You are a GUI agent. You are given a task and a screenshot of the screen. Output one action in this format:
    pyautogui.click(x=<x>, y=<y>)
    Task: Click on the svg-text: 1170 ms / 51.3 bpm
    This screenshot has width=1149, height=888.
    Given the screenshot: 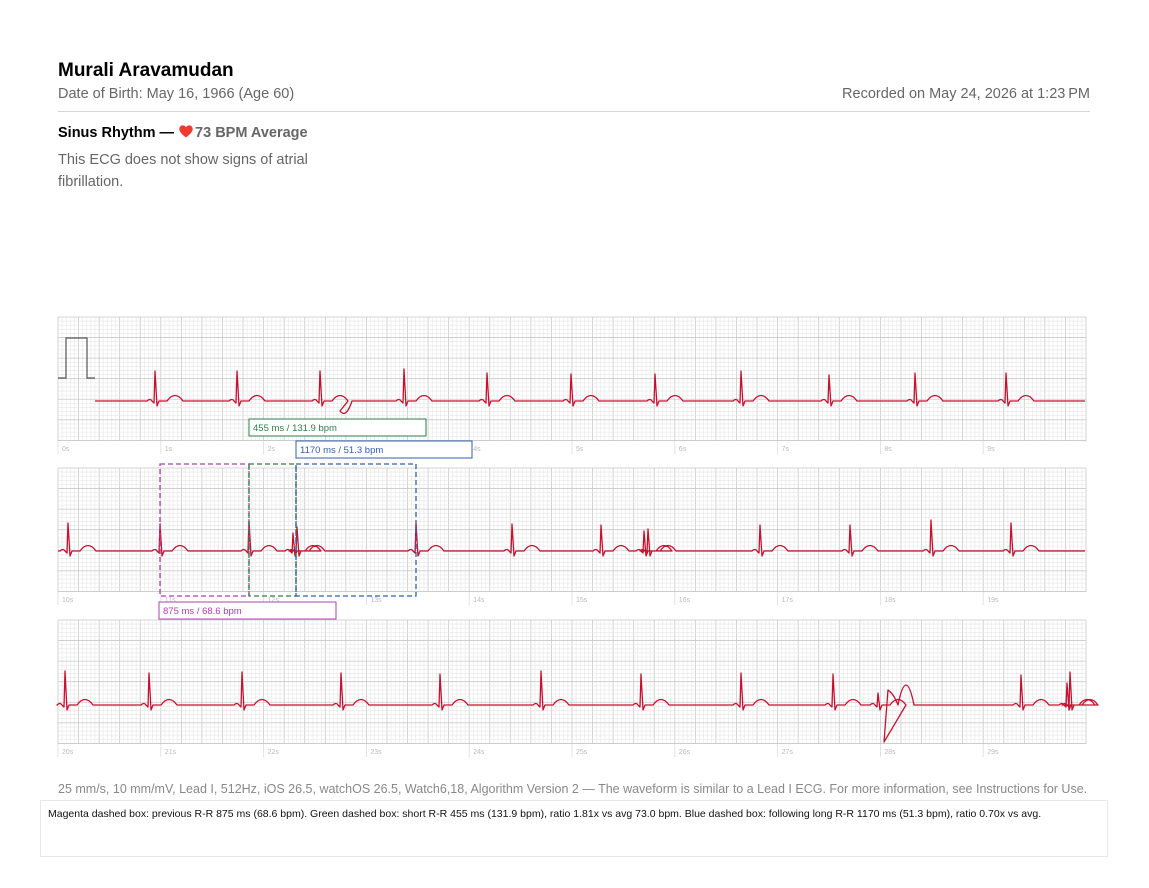 What is the action you would take?
    pyautogui.click(x=341, y=450)
    